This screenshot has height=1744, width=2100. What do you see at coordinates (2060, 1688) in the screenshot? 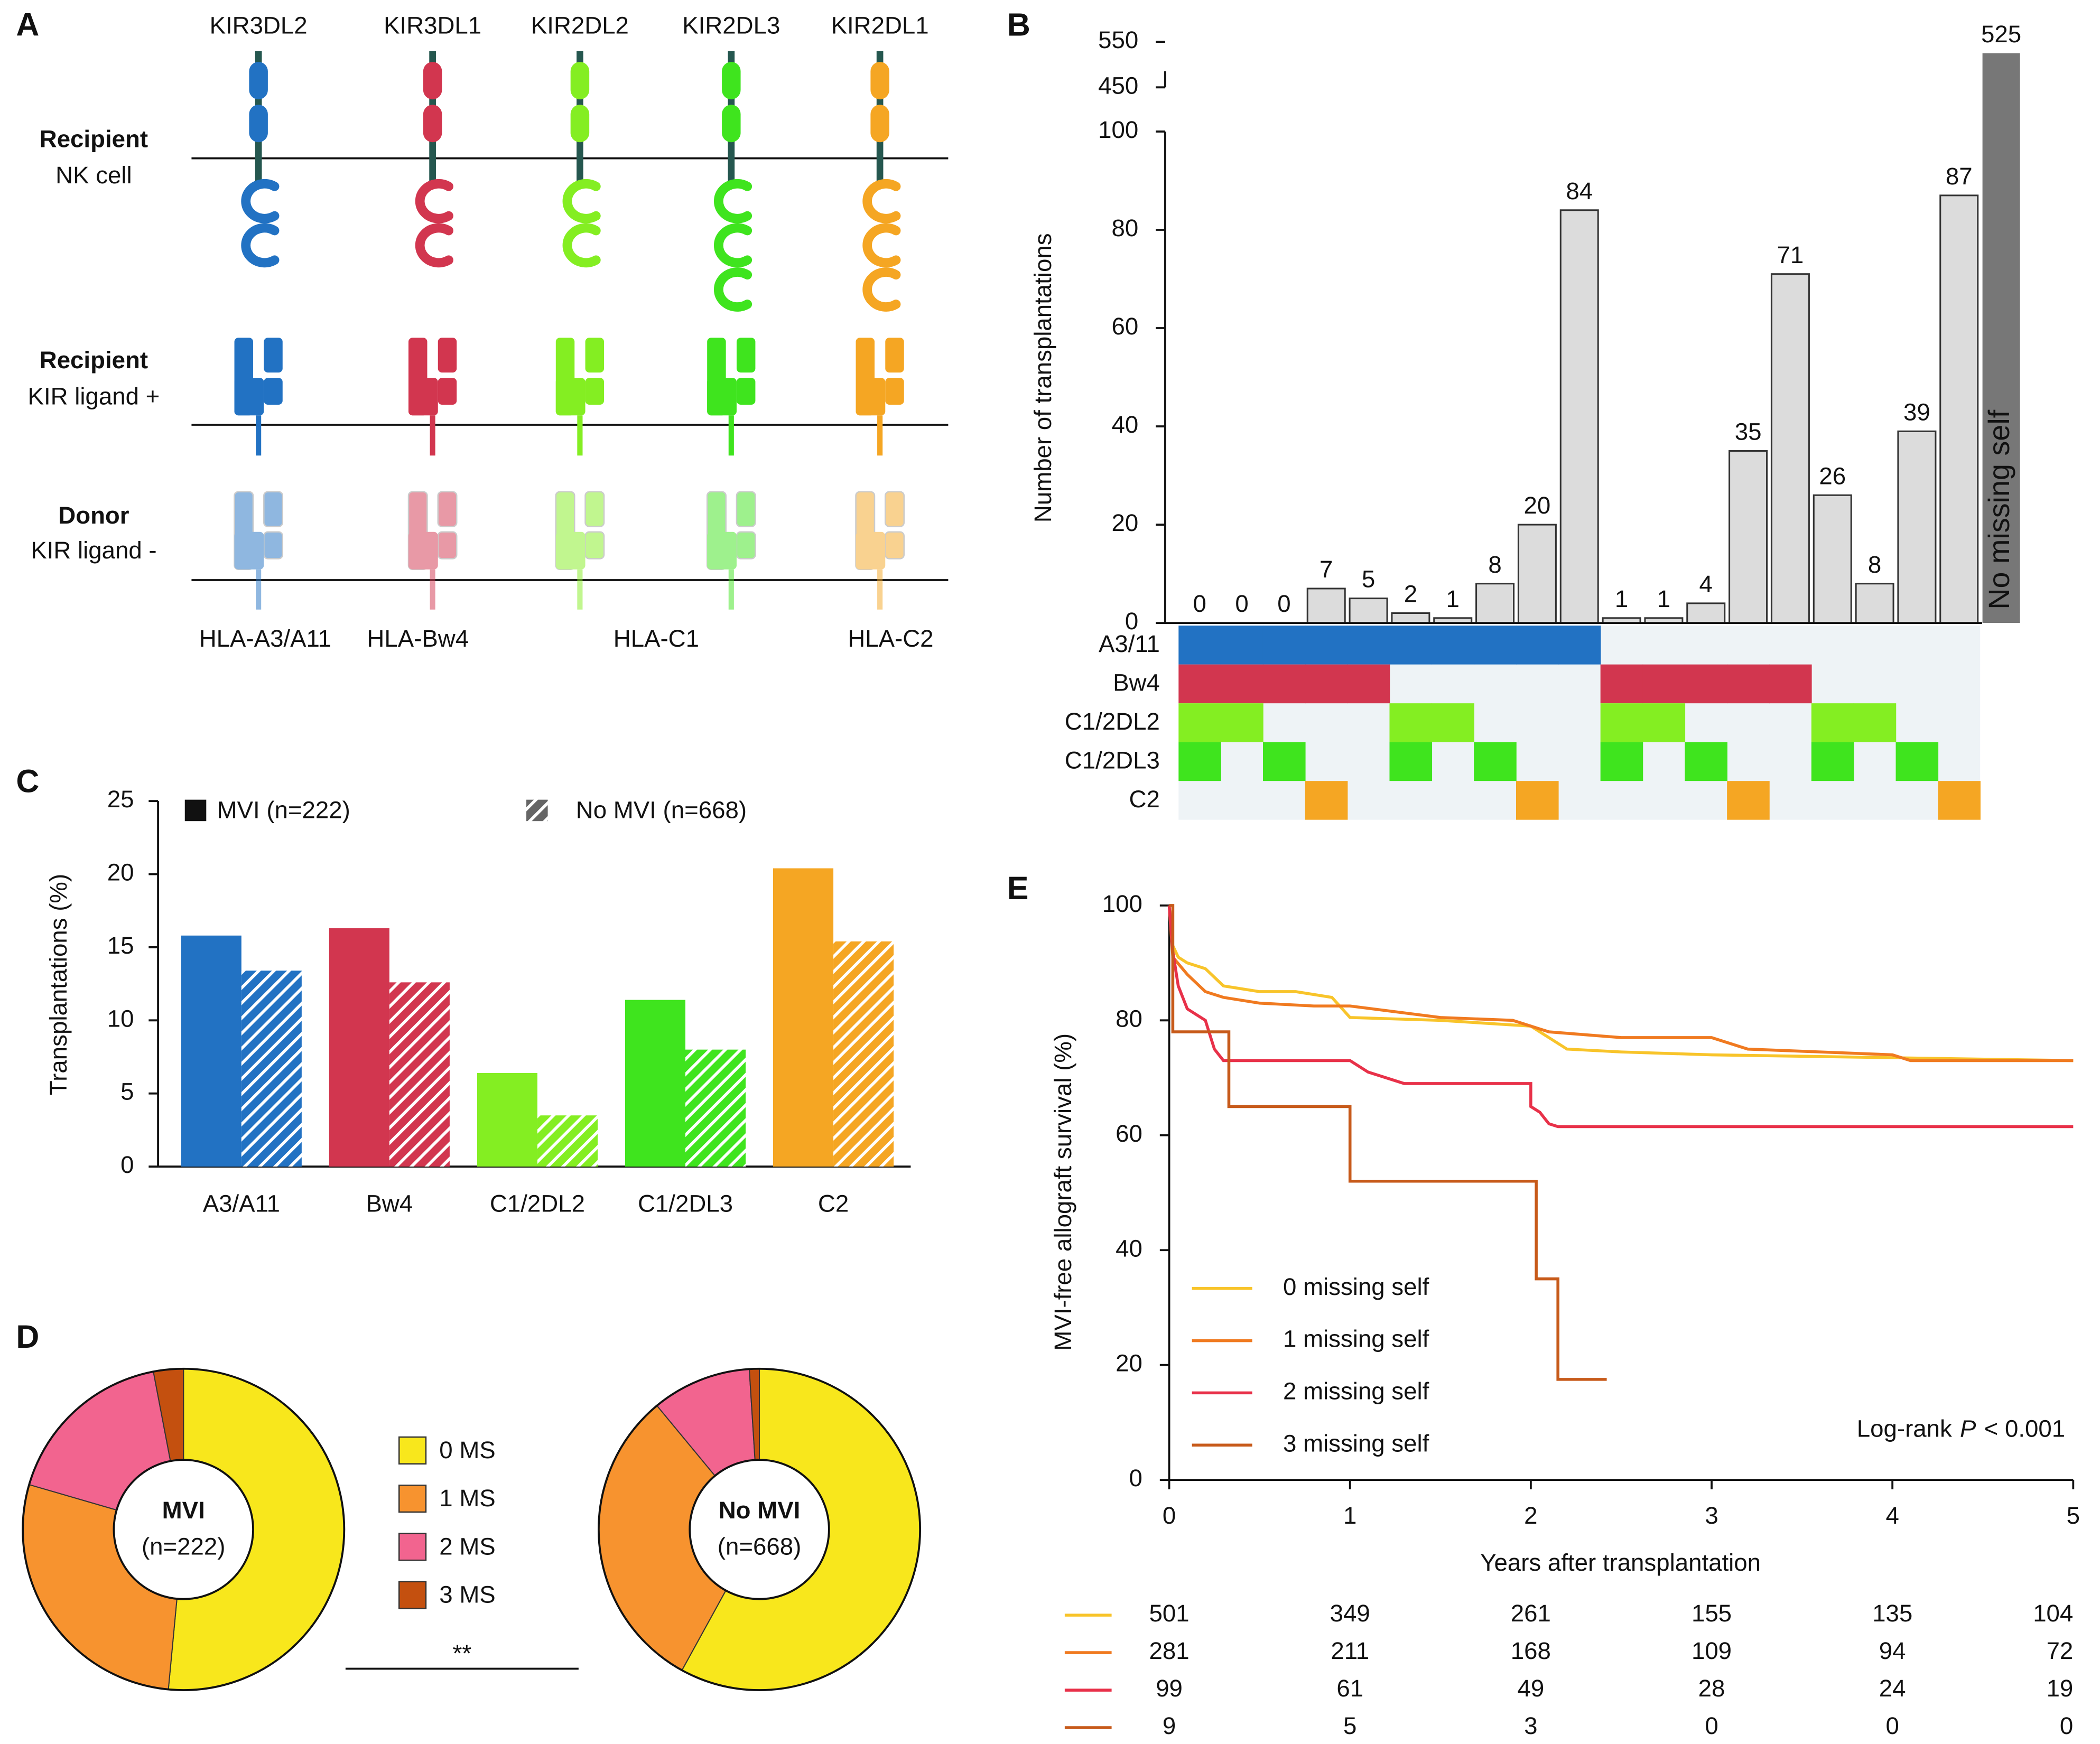
I see `at-risk-count: 19` at bounding box center [2060, 1688].